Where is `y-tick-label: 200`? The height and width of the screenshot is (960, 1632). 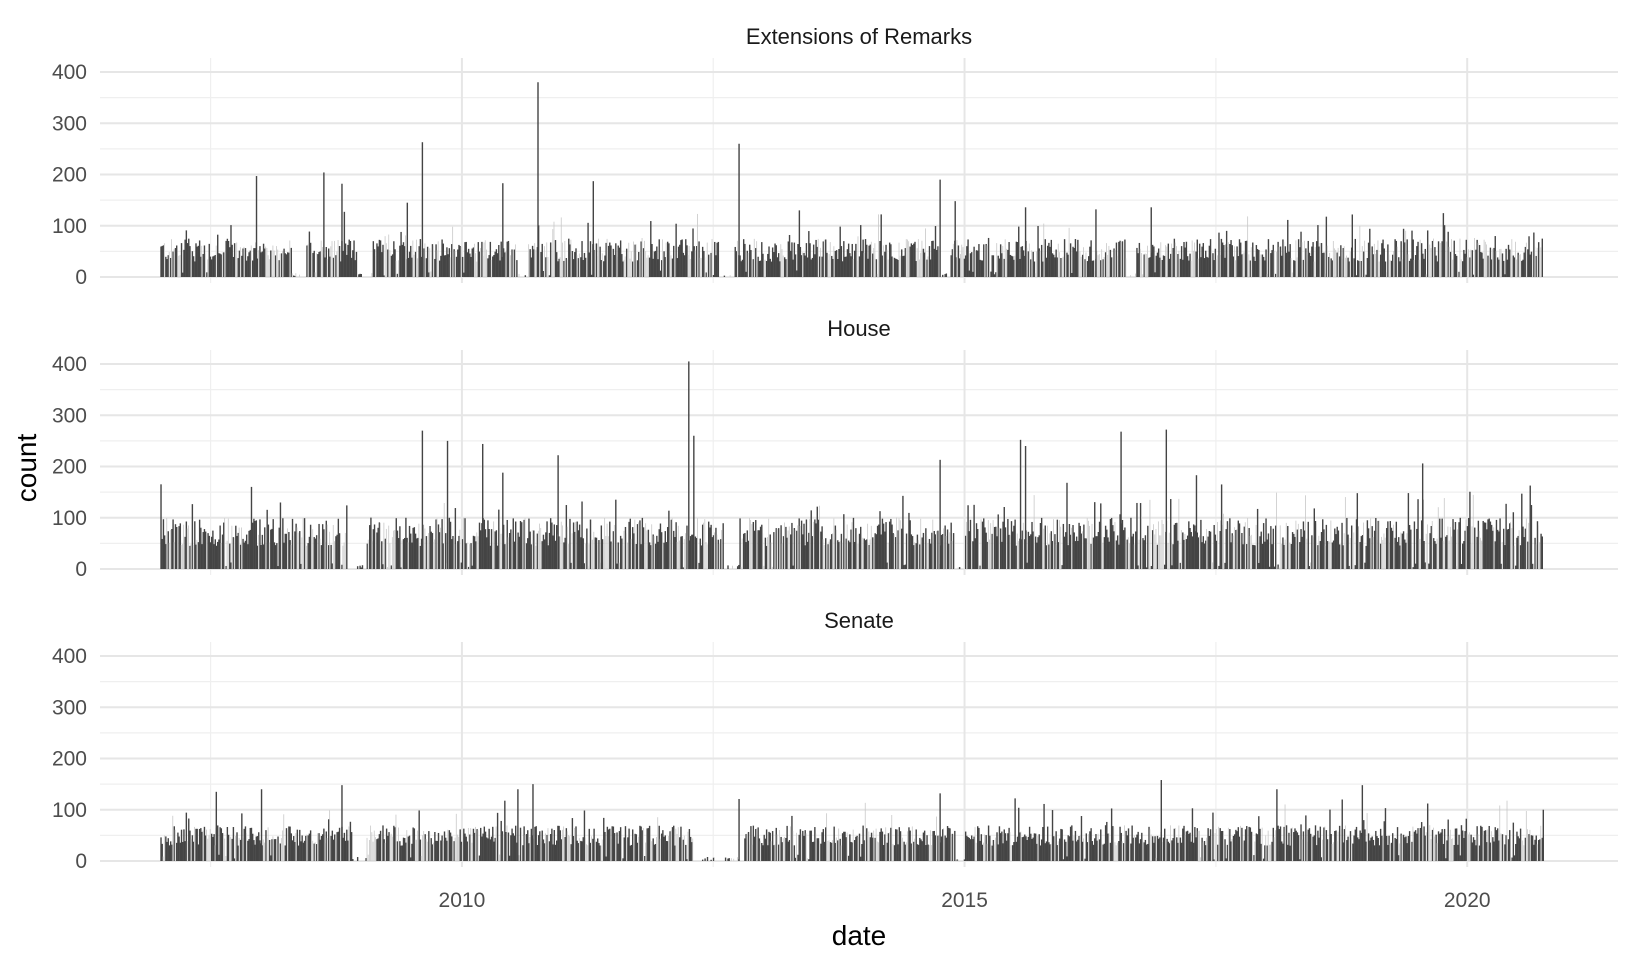
y-tick-label: 200 is located at coordinates (69, 759).